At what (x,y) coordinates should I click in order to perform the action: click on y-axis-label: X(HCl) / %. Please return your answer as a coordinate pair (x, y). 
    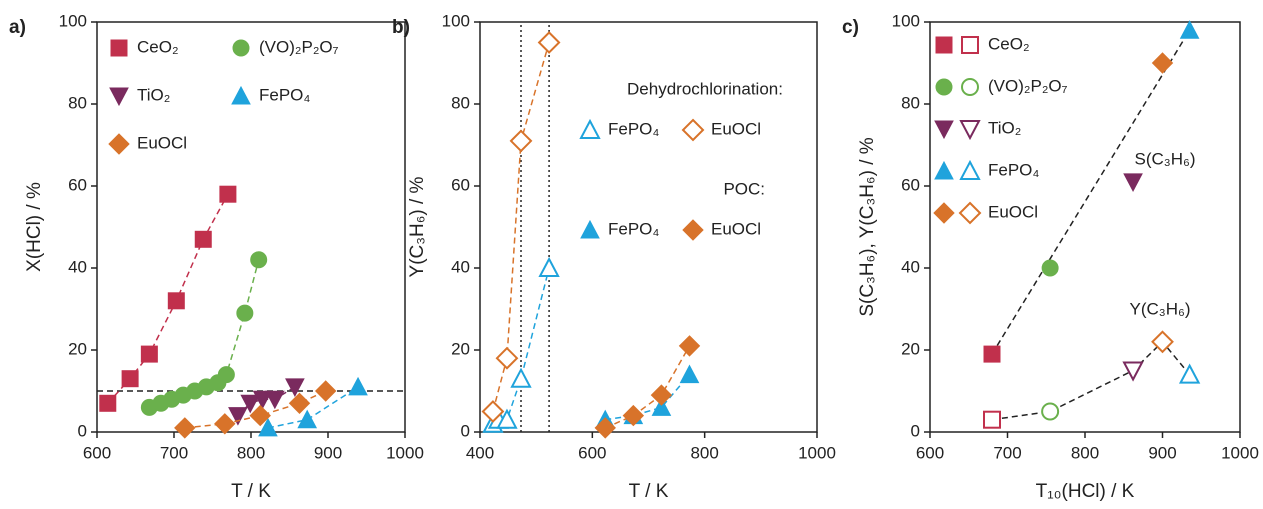
    Looking at the image, I should click on (34, 227).